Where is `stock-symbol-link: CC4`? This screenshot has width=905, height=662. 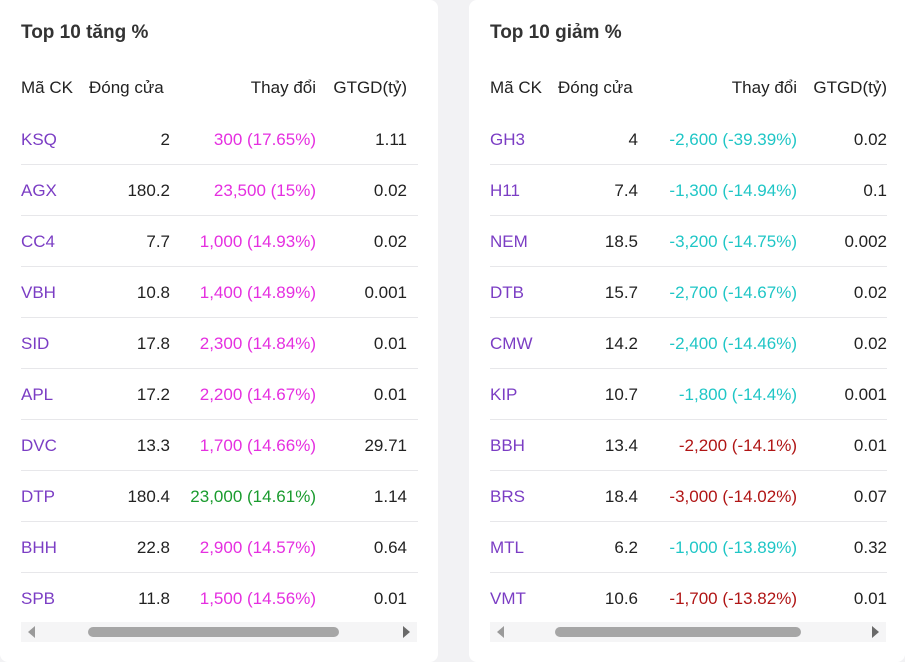 stock-symbol-link: CC4 is located at coordinates (38, 241).